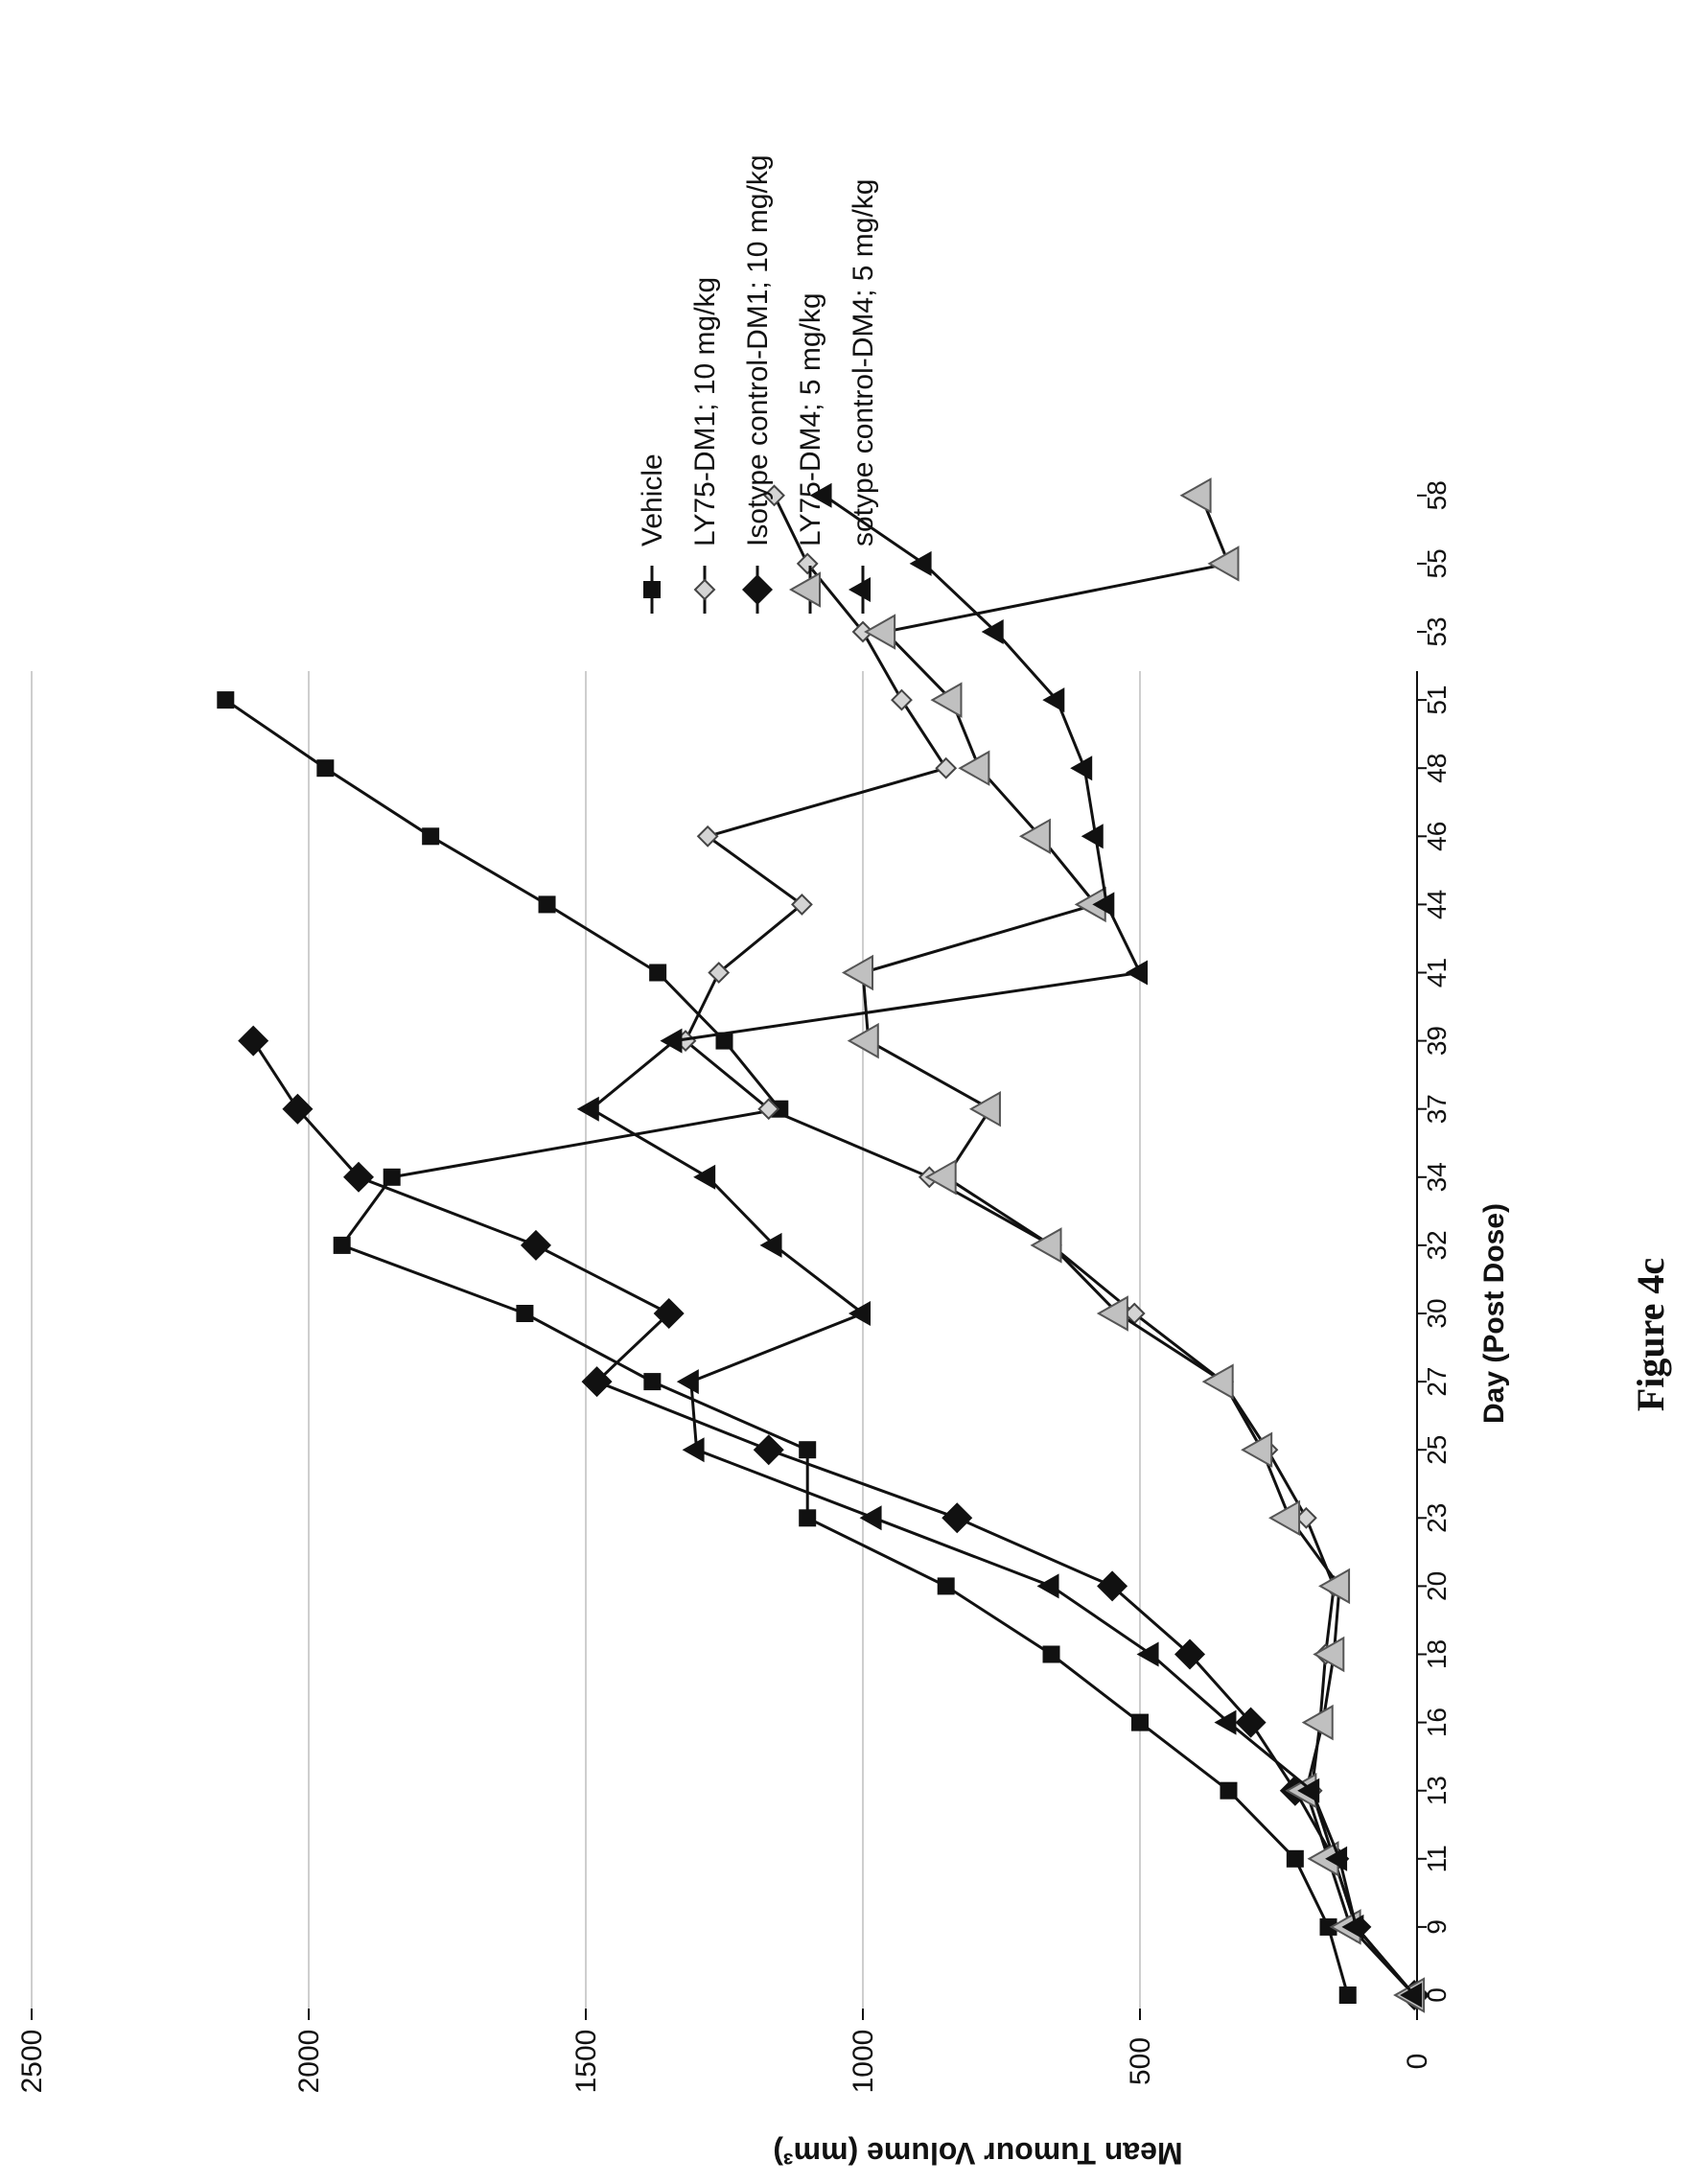  I want to click on x-tick-label: 39, so click(1437, 1041).